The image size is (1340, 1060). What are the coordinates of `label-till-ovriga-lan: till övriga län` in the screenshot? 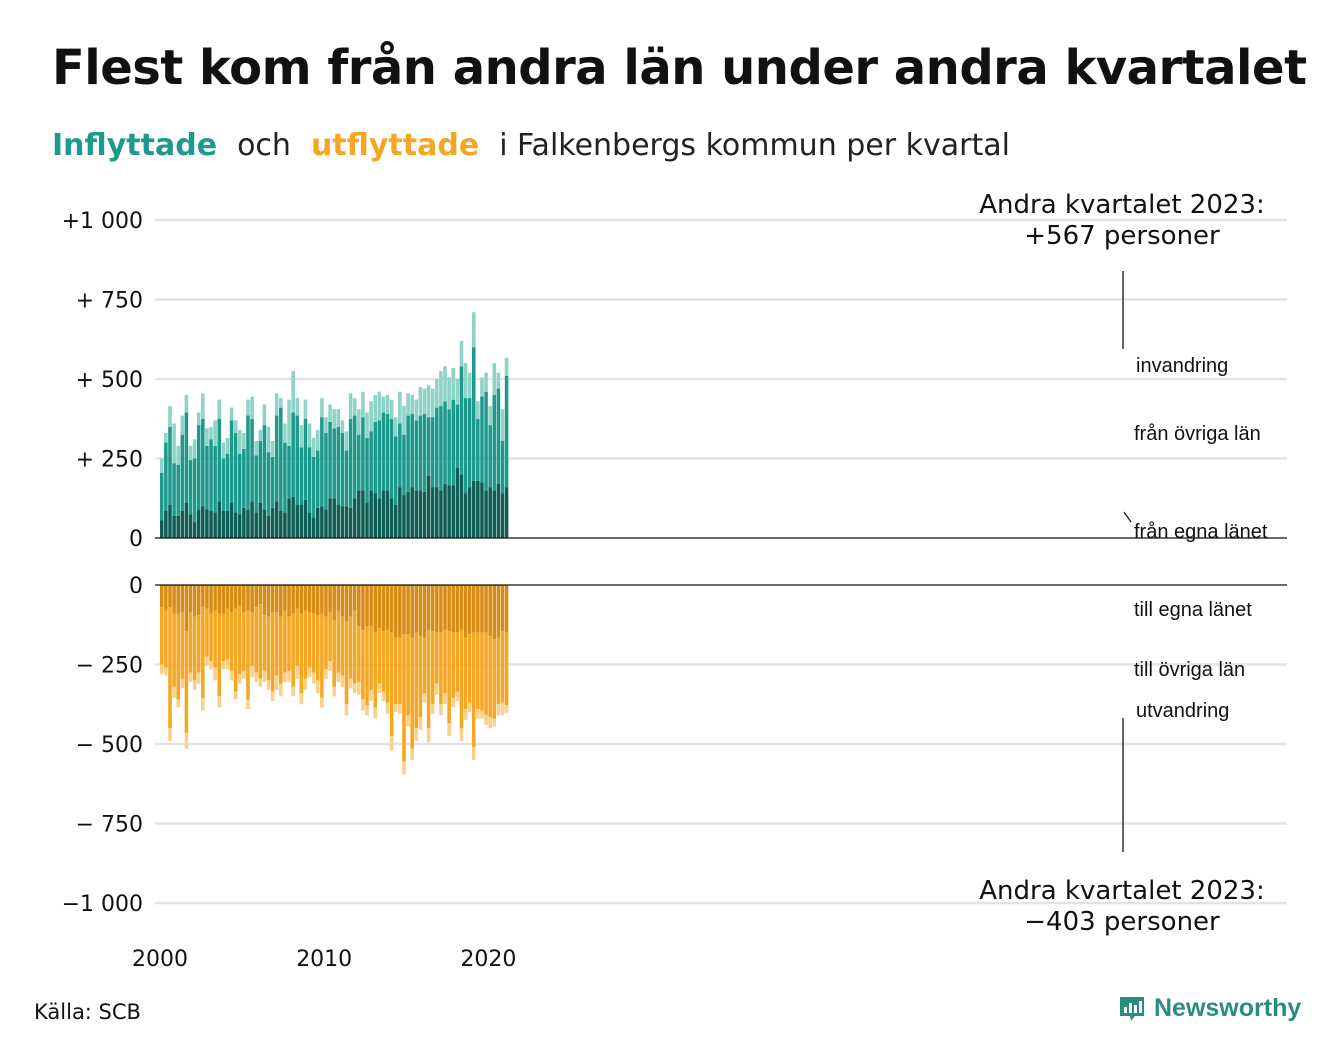 It's located at (1189, 670).